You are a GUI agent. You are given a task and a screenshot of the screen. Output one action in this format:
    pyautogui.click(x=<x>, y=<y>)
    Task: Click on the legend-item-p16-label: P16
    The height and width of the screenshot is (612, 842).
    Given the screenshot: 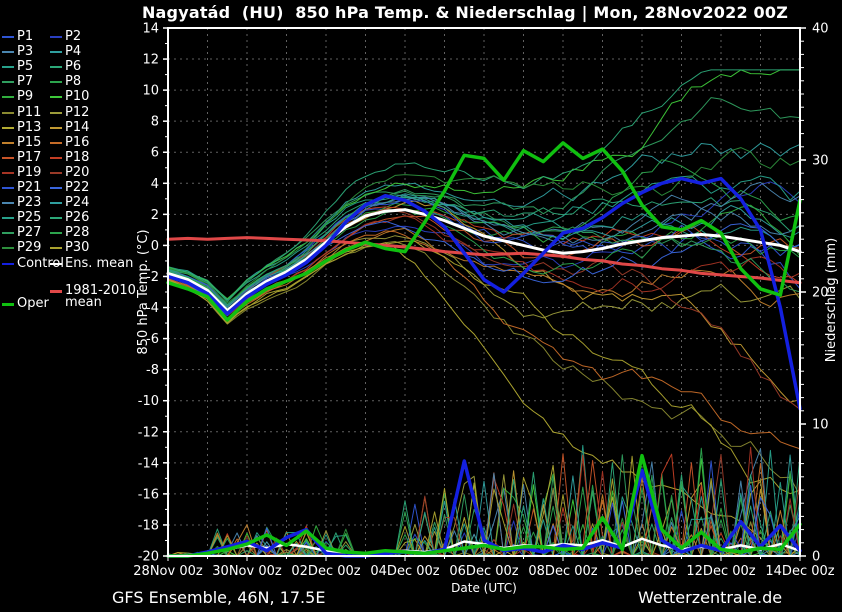 What is the action you would take?
    pyautogui.click(x=77, y=142)
    